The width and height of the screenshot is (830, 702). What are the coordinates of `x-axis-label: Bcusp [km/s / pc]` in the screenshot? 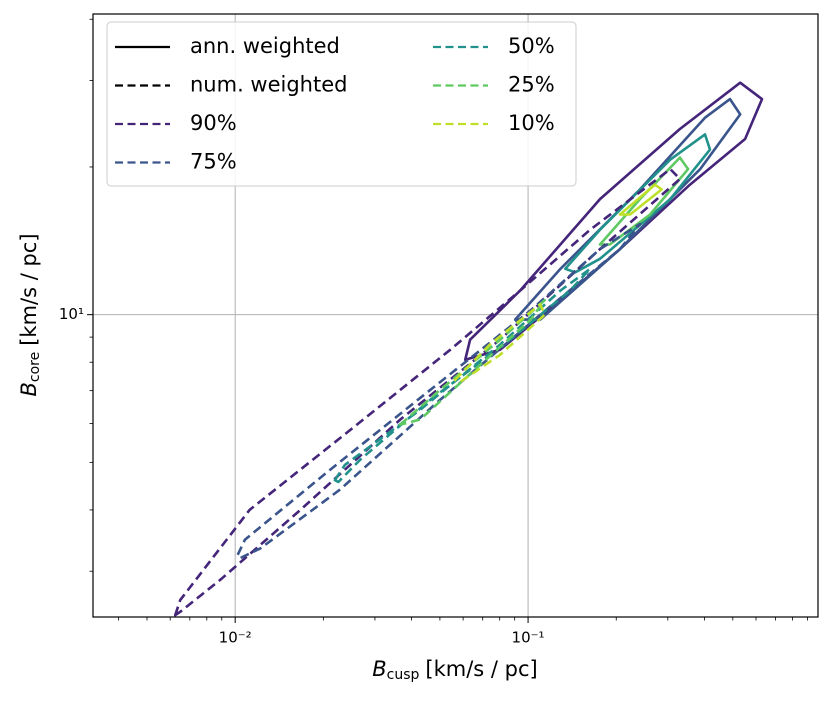 It's located at (455, 670).